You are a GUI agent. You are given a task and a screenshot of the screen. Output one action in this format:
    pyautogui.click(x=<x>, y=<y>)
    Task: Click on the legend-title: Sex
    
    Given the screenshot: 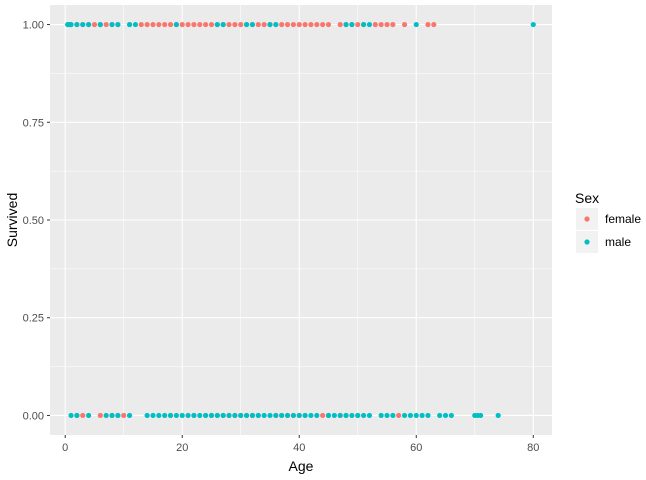 What is the action you would take?
    pyautogui.click(x=587, y=198)
    